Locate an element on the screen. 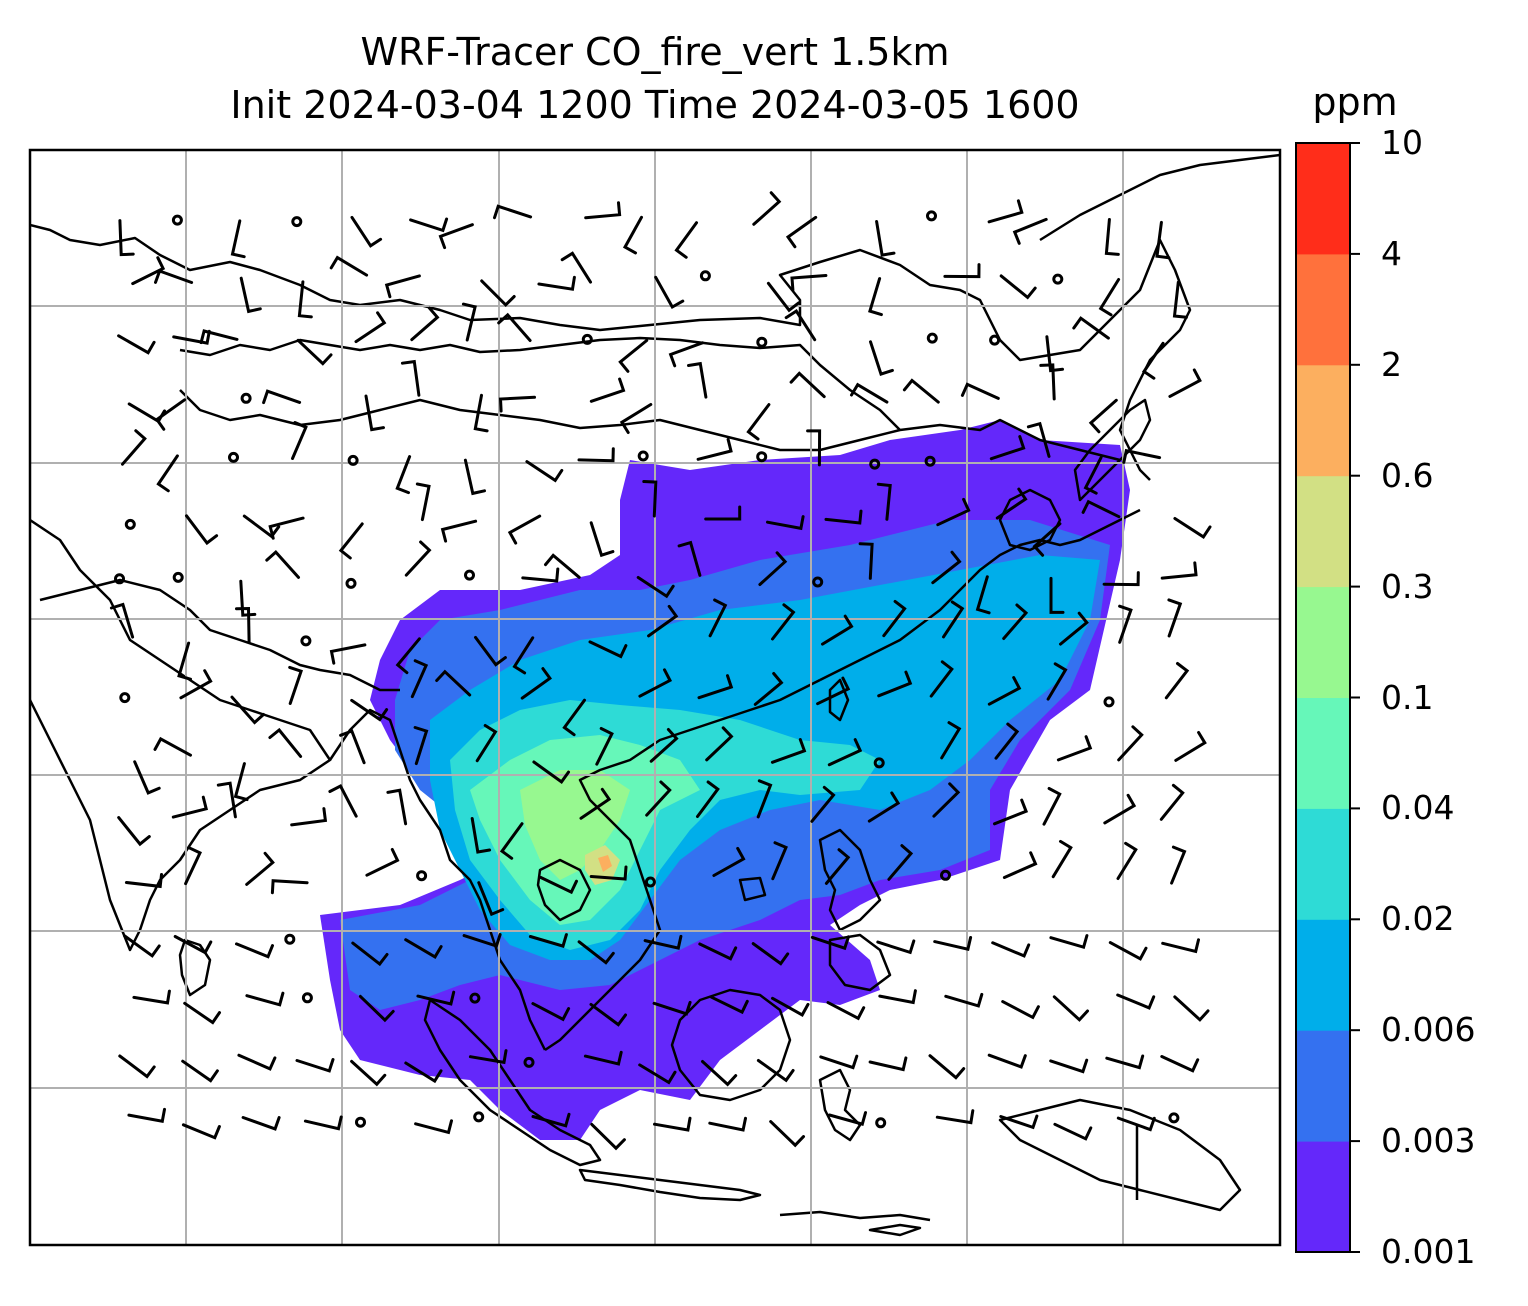 This screenshot has height=1306, width=1528. colorbar is located at coordinates (1327, 697).